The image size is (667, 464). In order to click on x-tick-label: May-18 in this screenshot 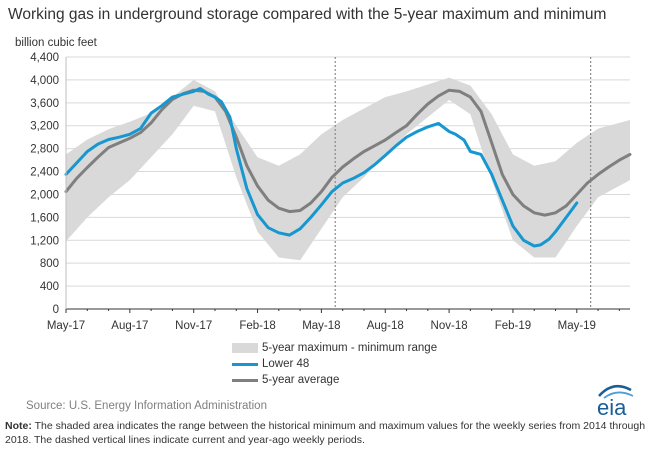, I will do `click(321, 326)`.